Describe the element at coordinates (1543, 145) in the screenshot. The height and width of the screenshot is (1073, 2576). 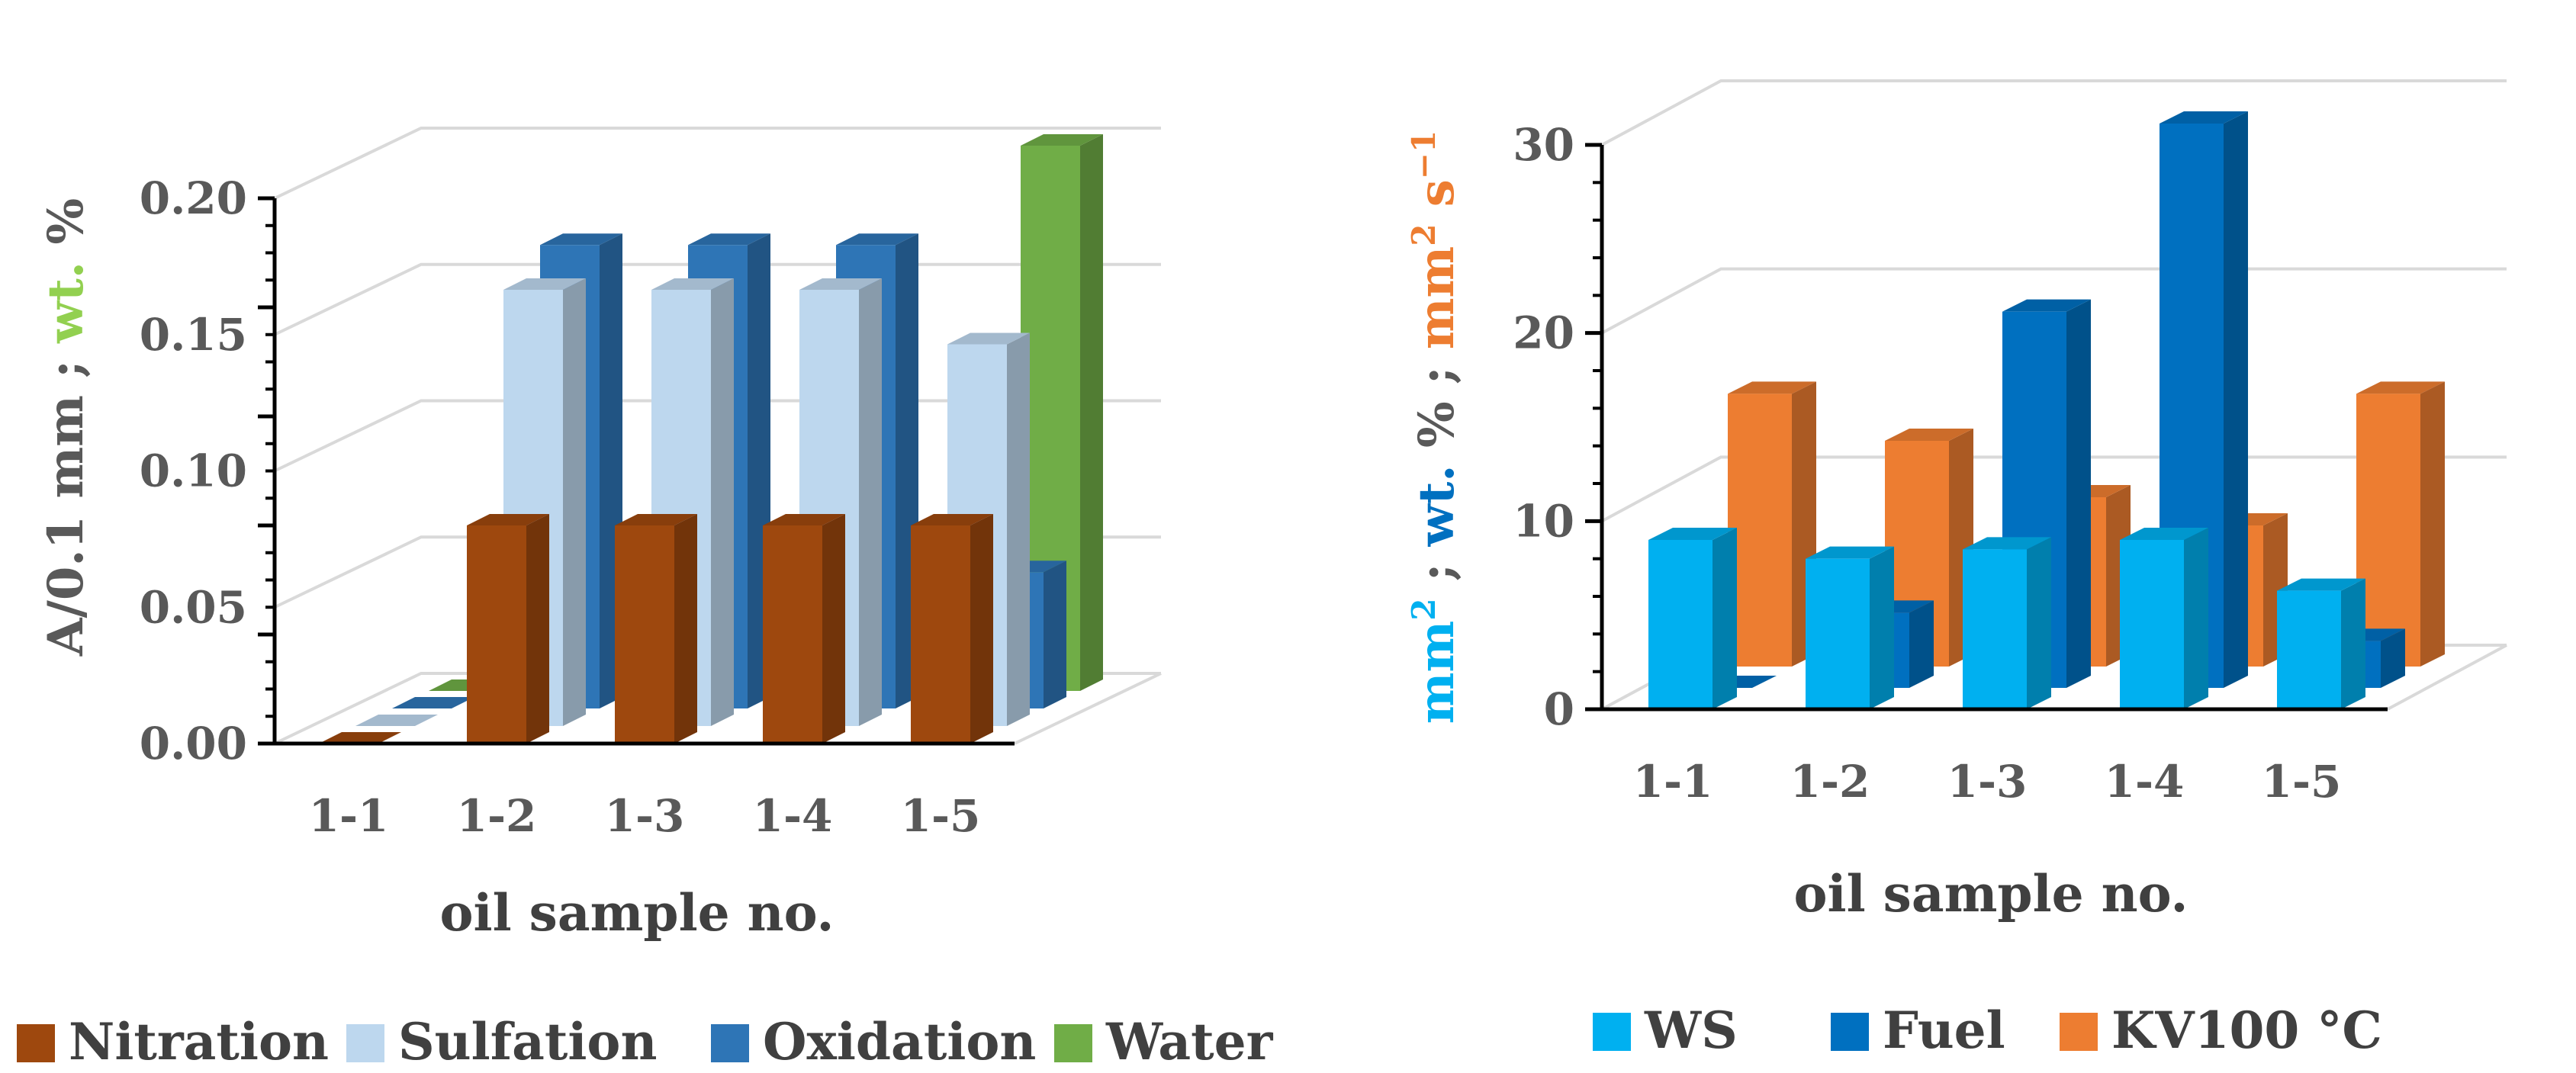
I see `y-tick-label: 30` at that location.